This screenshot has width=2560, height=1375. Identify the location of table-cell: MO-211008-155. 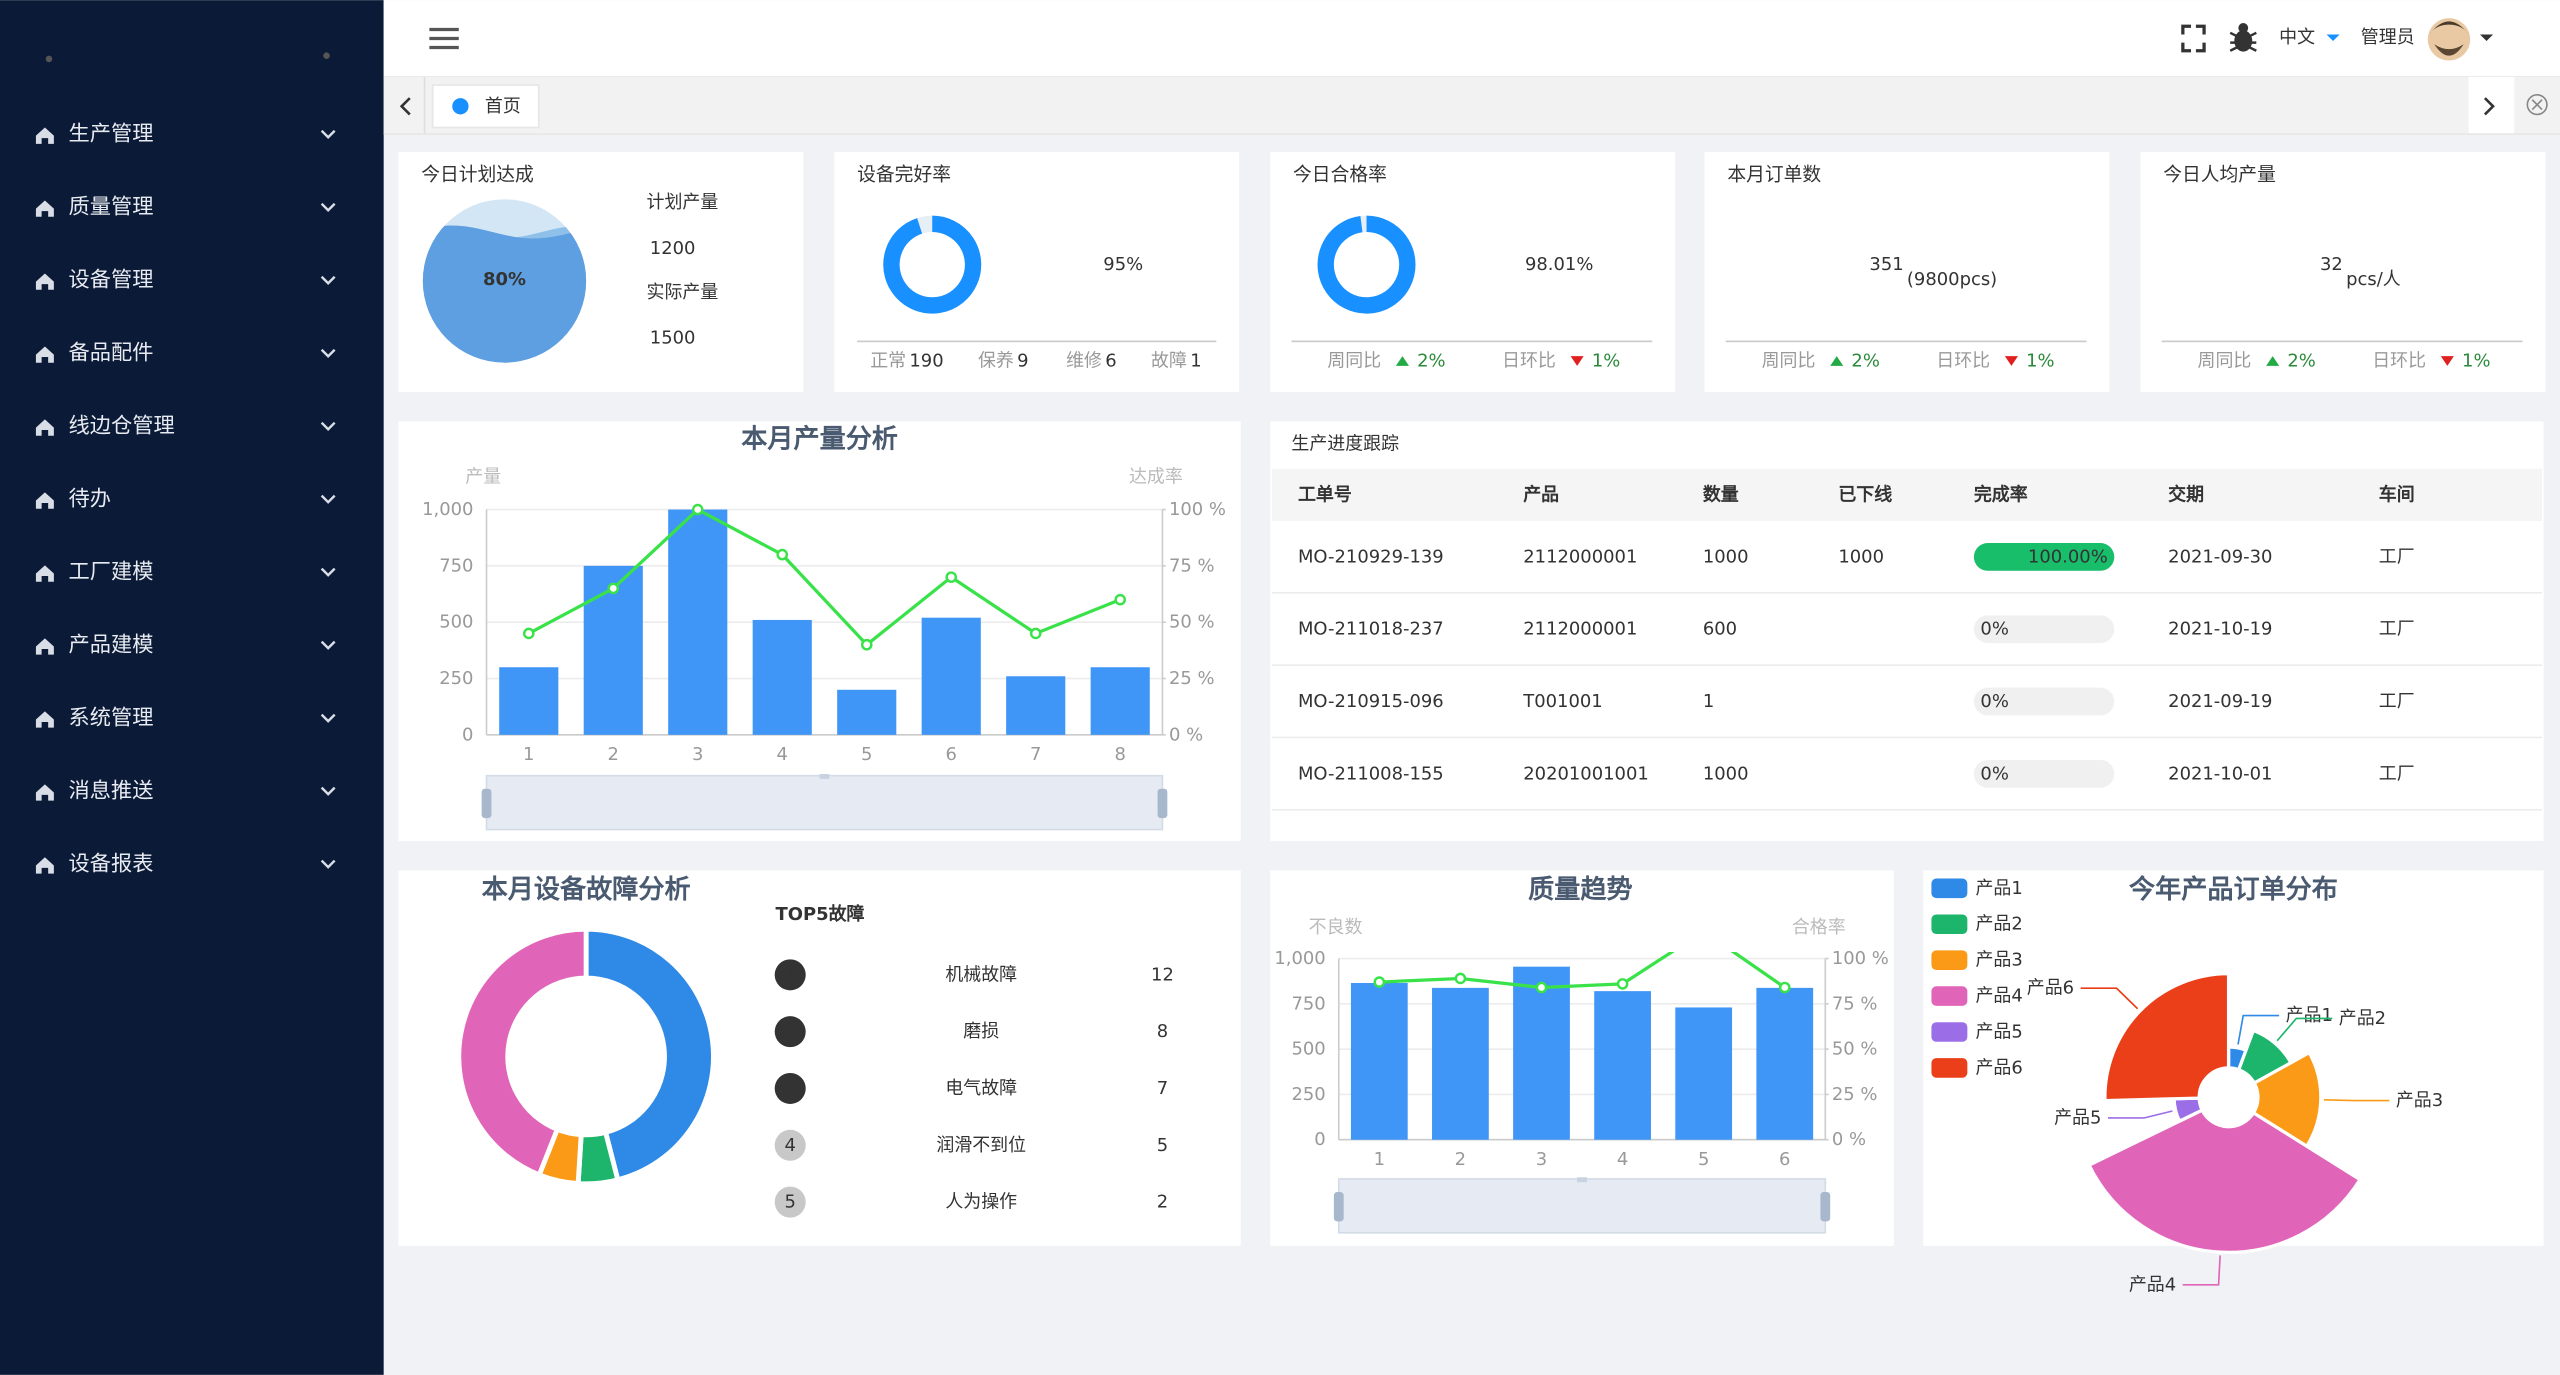
(1371, 773).